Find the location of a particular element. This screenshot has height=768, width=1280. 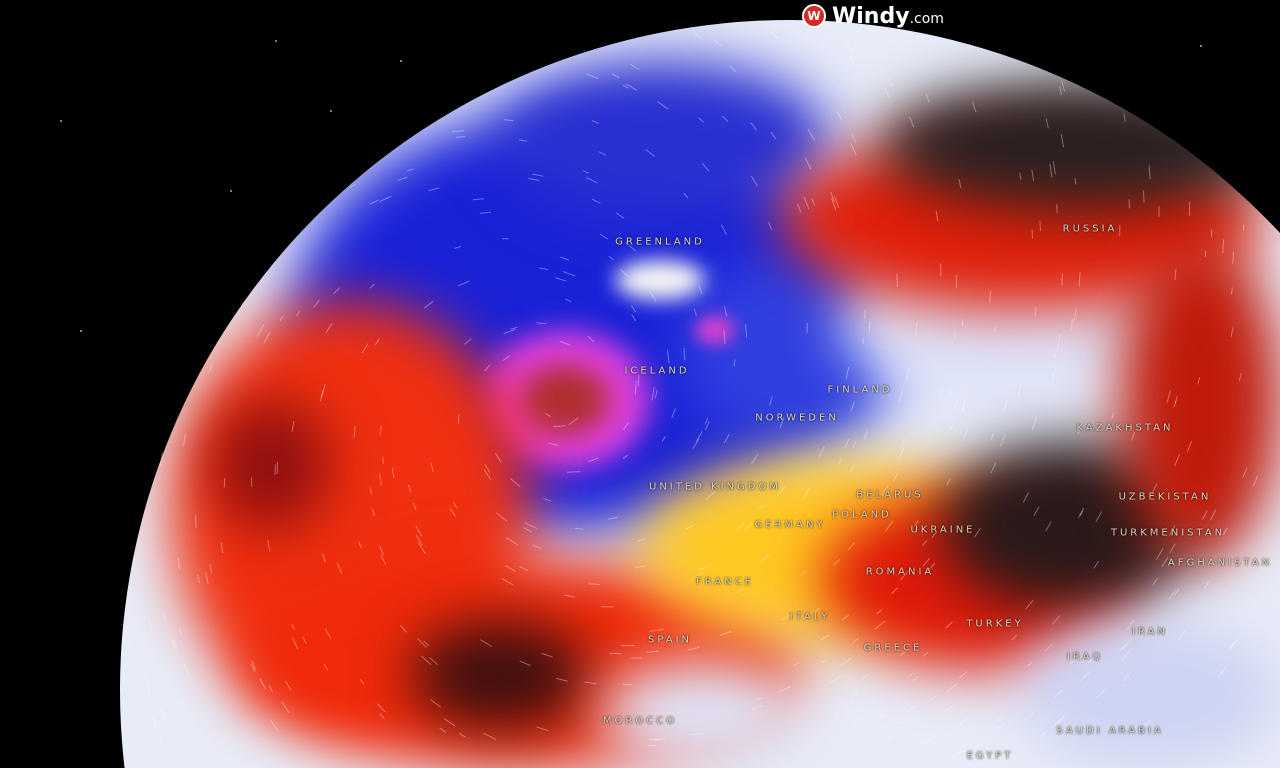

country-label: MOROCCO is located at coordinates (640, 721).